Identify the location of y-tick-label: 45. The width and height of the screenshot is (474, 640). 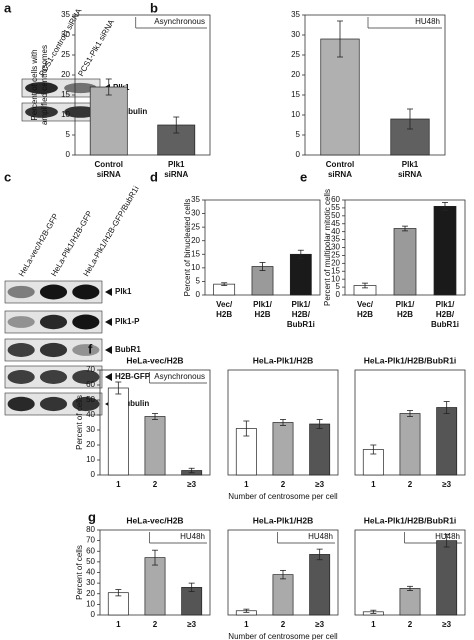
(335, 223).